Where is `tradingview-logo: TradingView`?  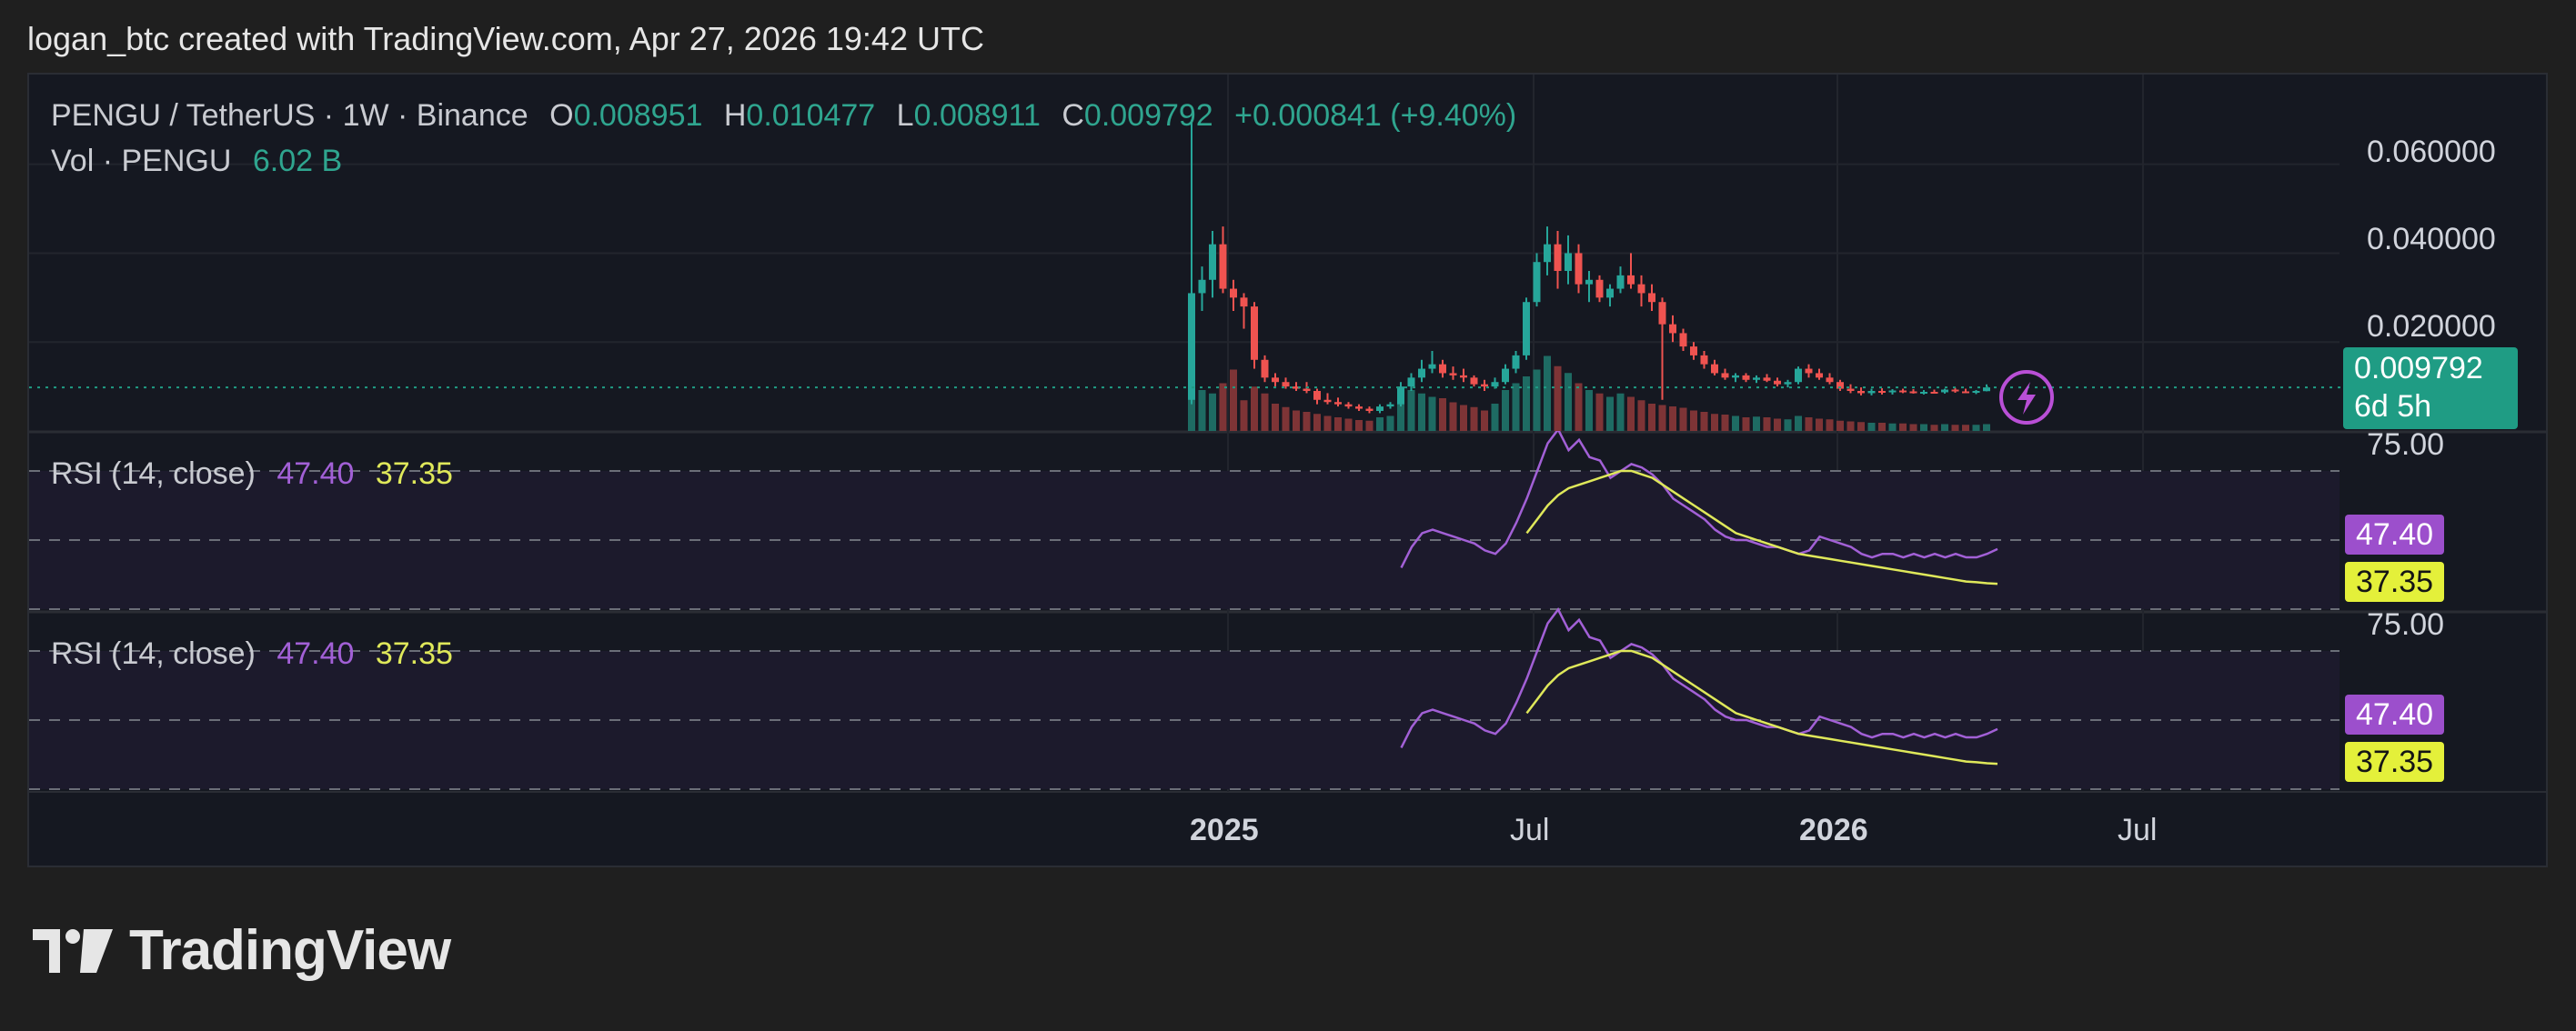
tradingview-logo: TradingView is located at coordinates (242, 950).